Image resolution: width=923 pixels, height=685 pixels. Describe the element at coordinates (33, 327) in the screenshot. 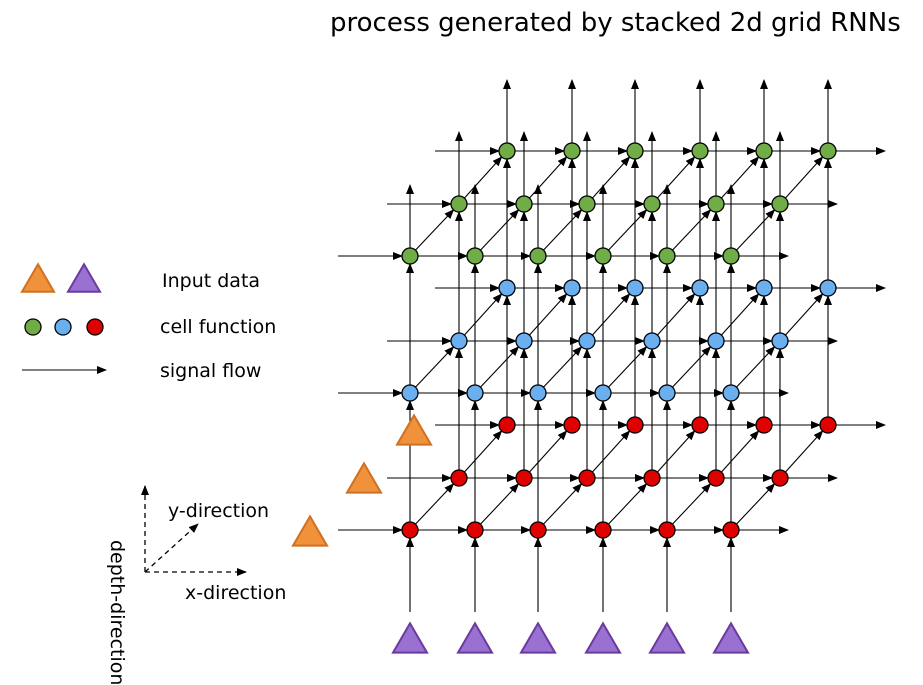

I see `legend-green-cell` at that location.